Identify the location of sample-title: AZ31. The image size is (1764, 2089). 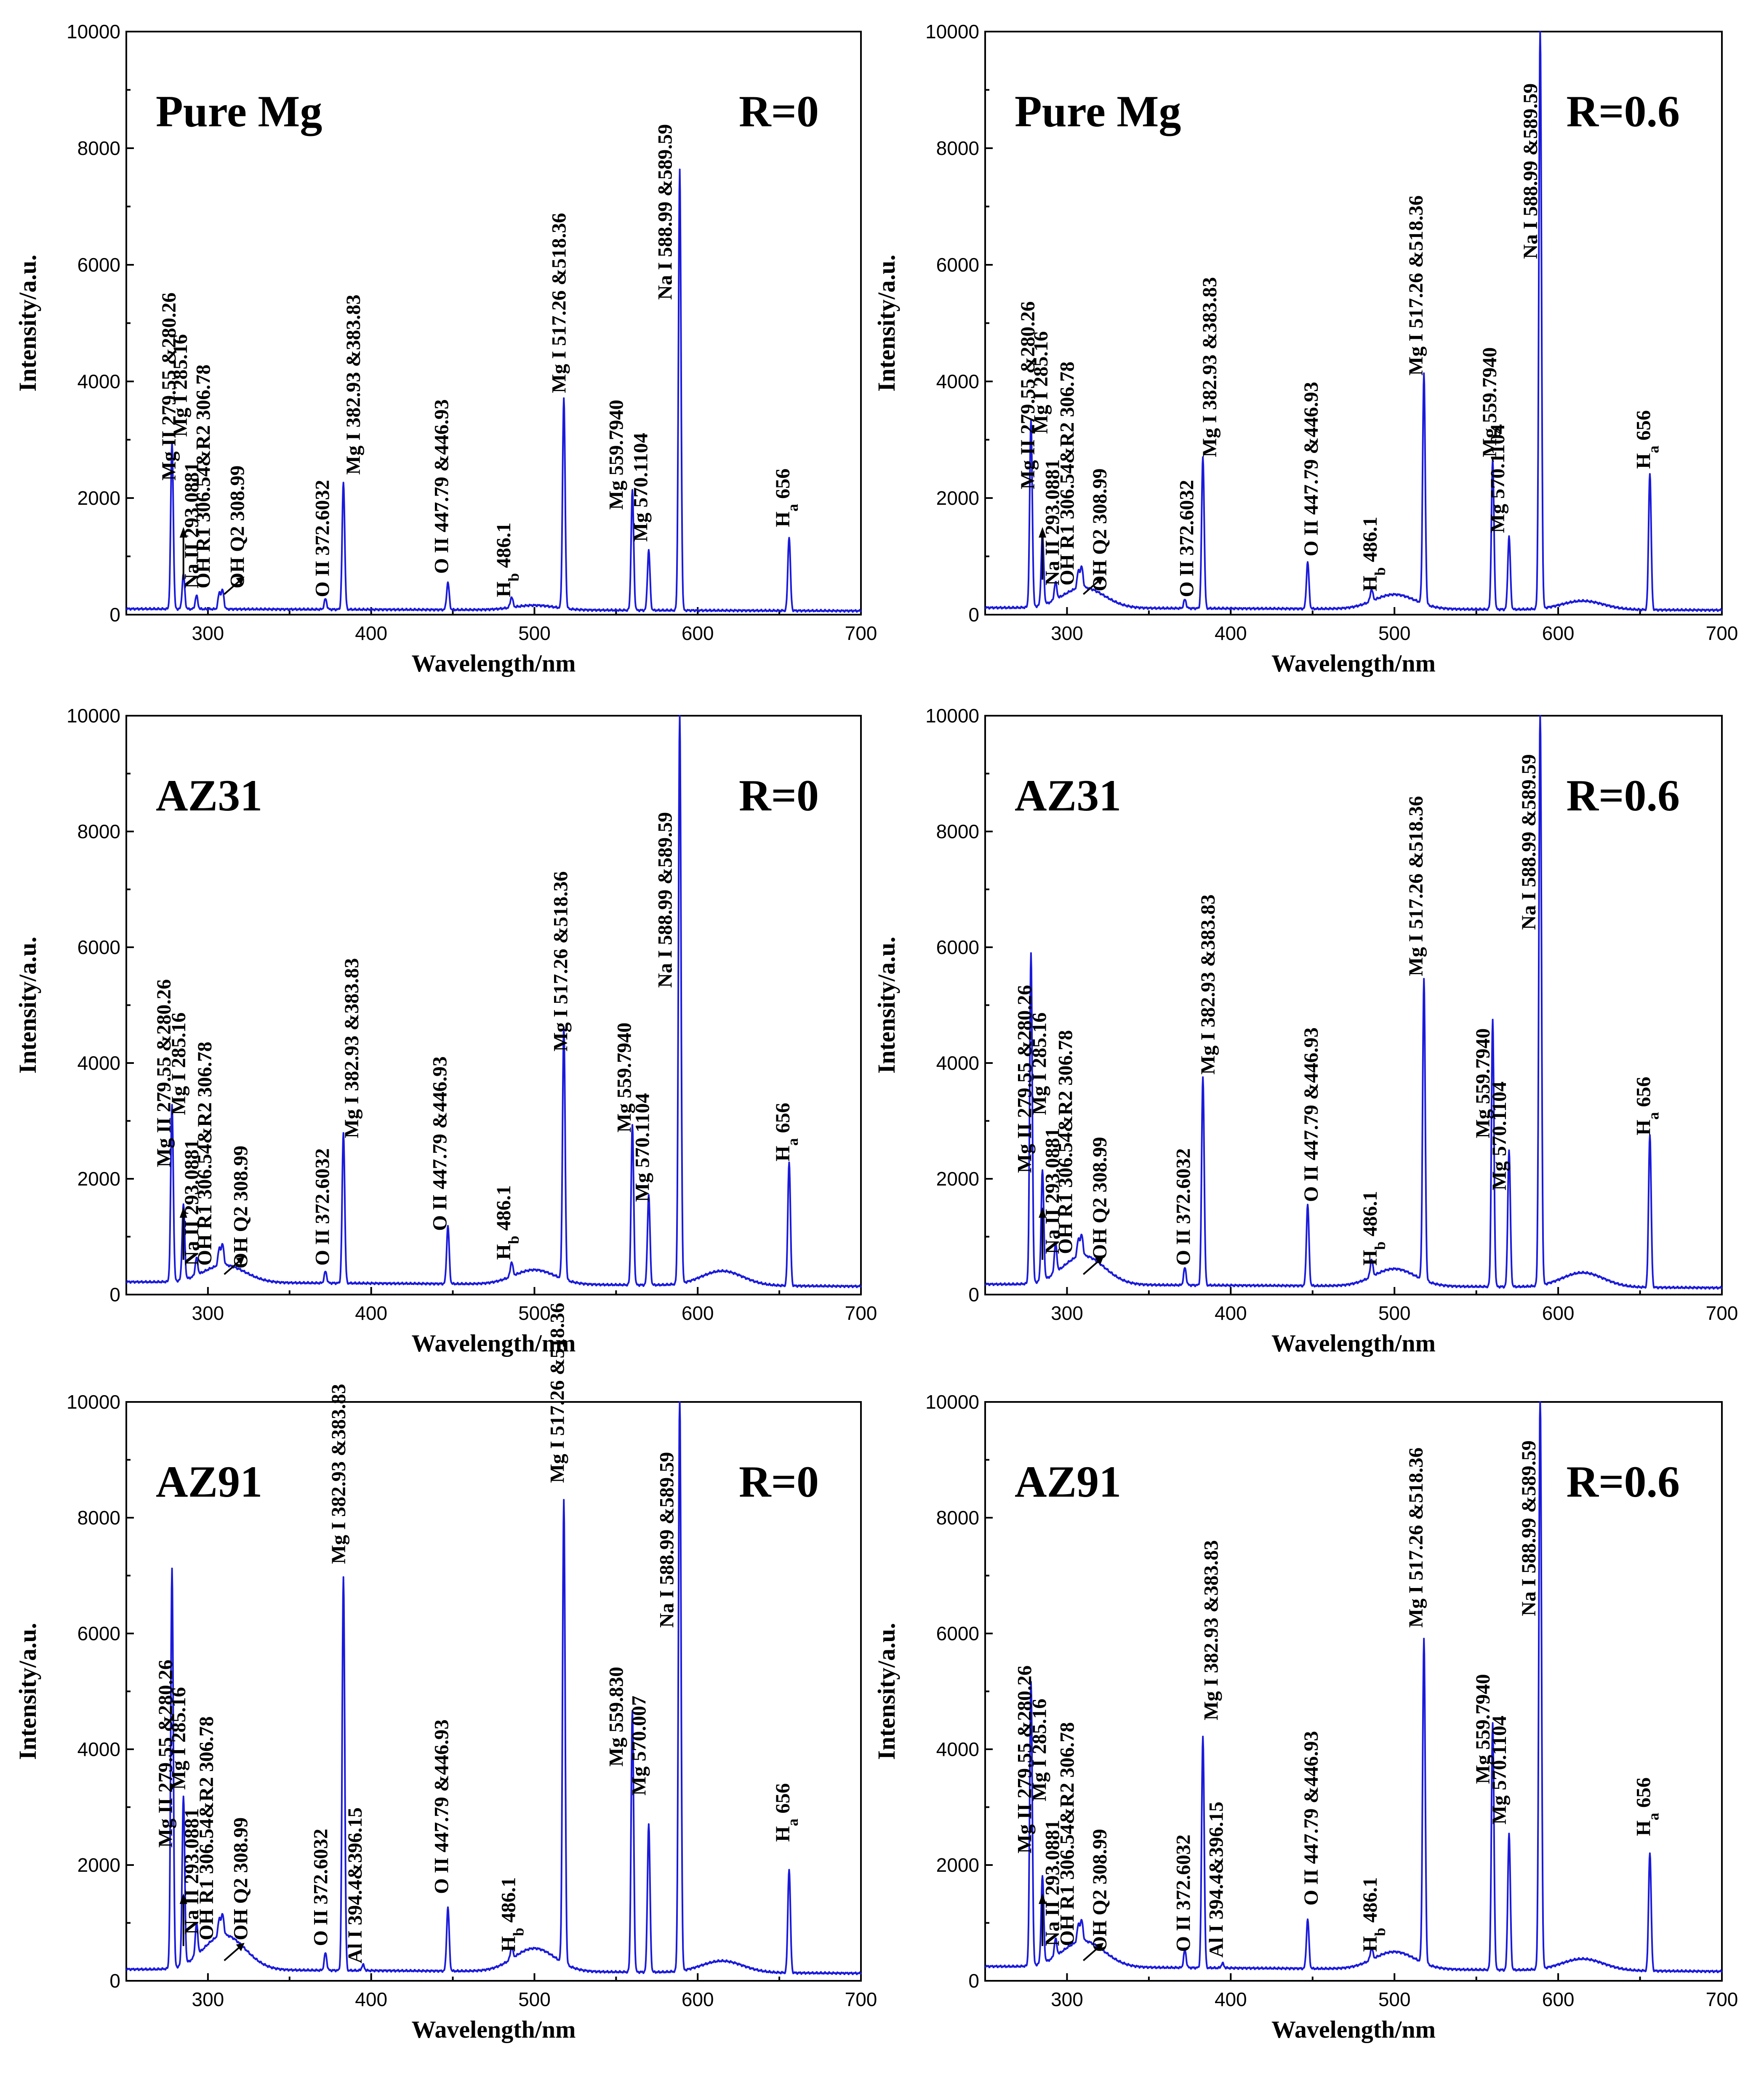
(1068, 795).